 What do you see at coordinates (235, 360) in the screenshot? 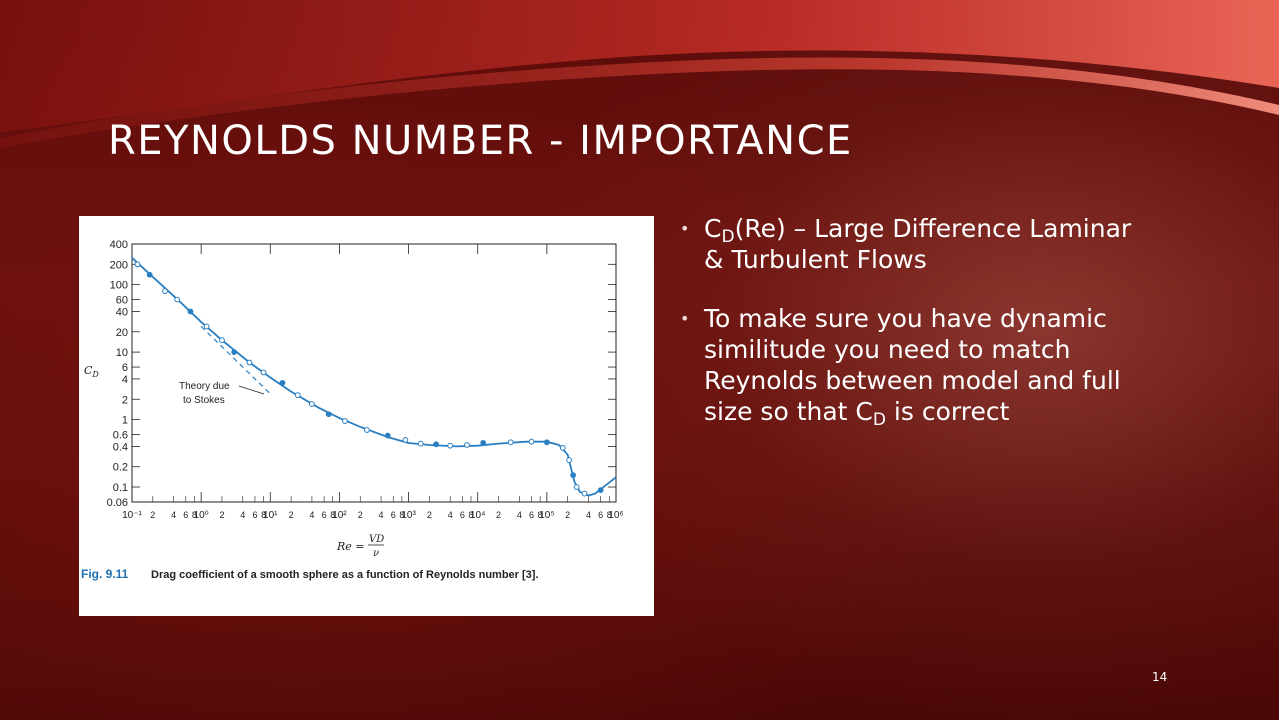
I see `stokes-theory-line` at bounding box center [235, 360].